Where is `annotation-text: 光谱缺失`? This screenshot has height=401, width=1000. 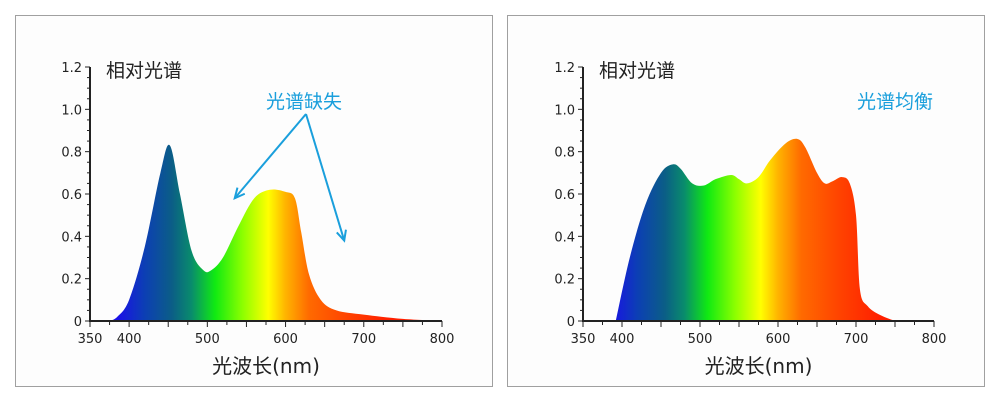 annotation-text: 光谱缺失 is located at coordinates (304, 102).